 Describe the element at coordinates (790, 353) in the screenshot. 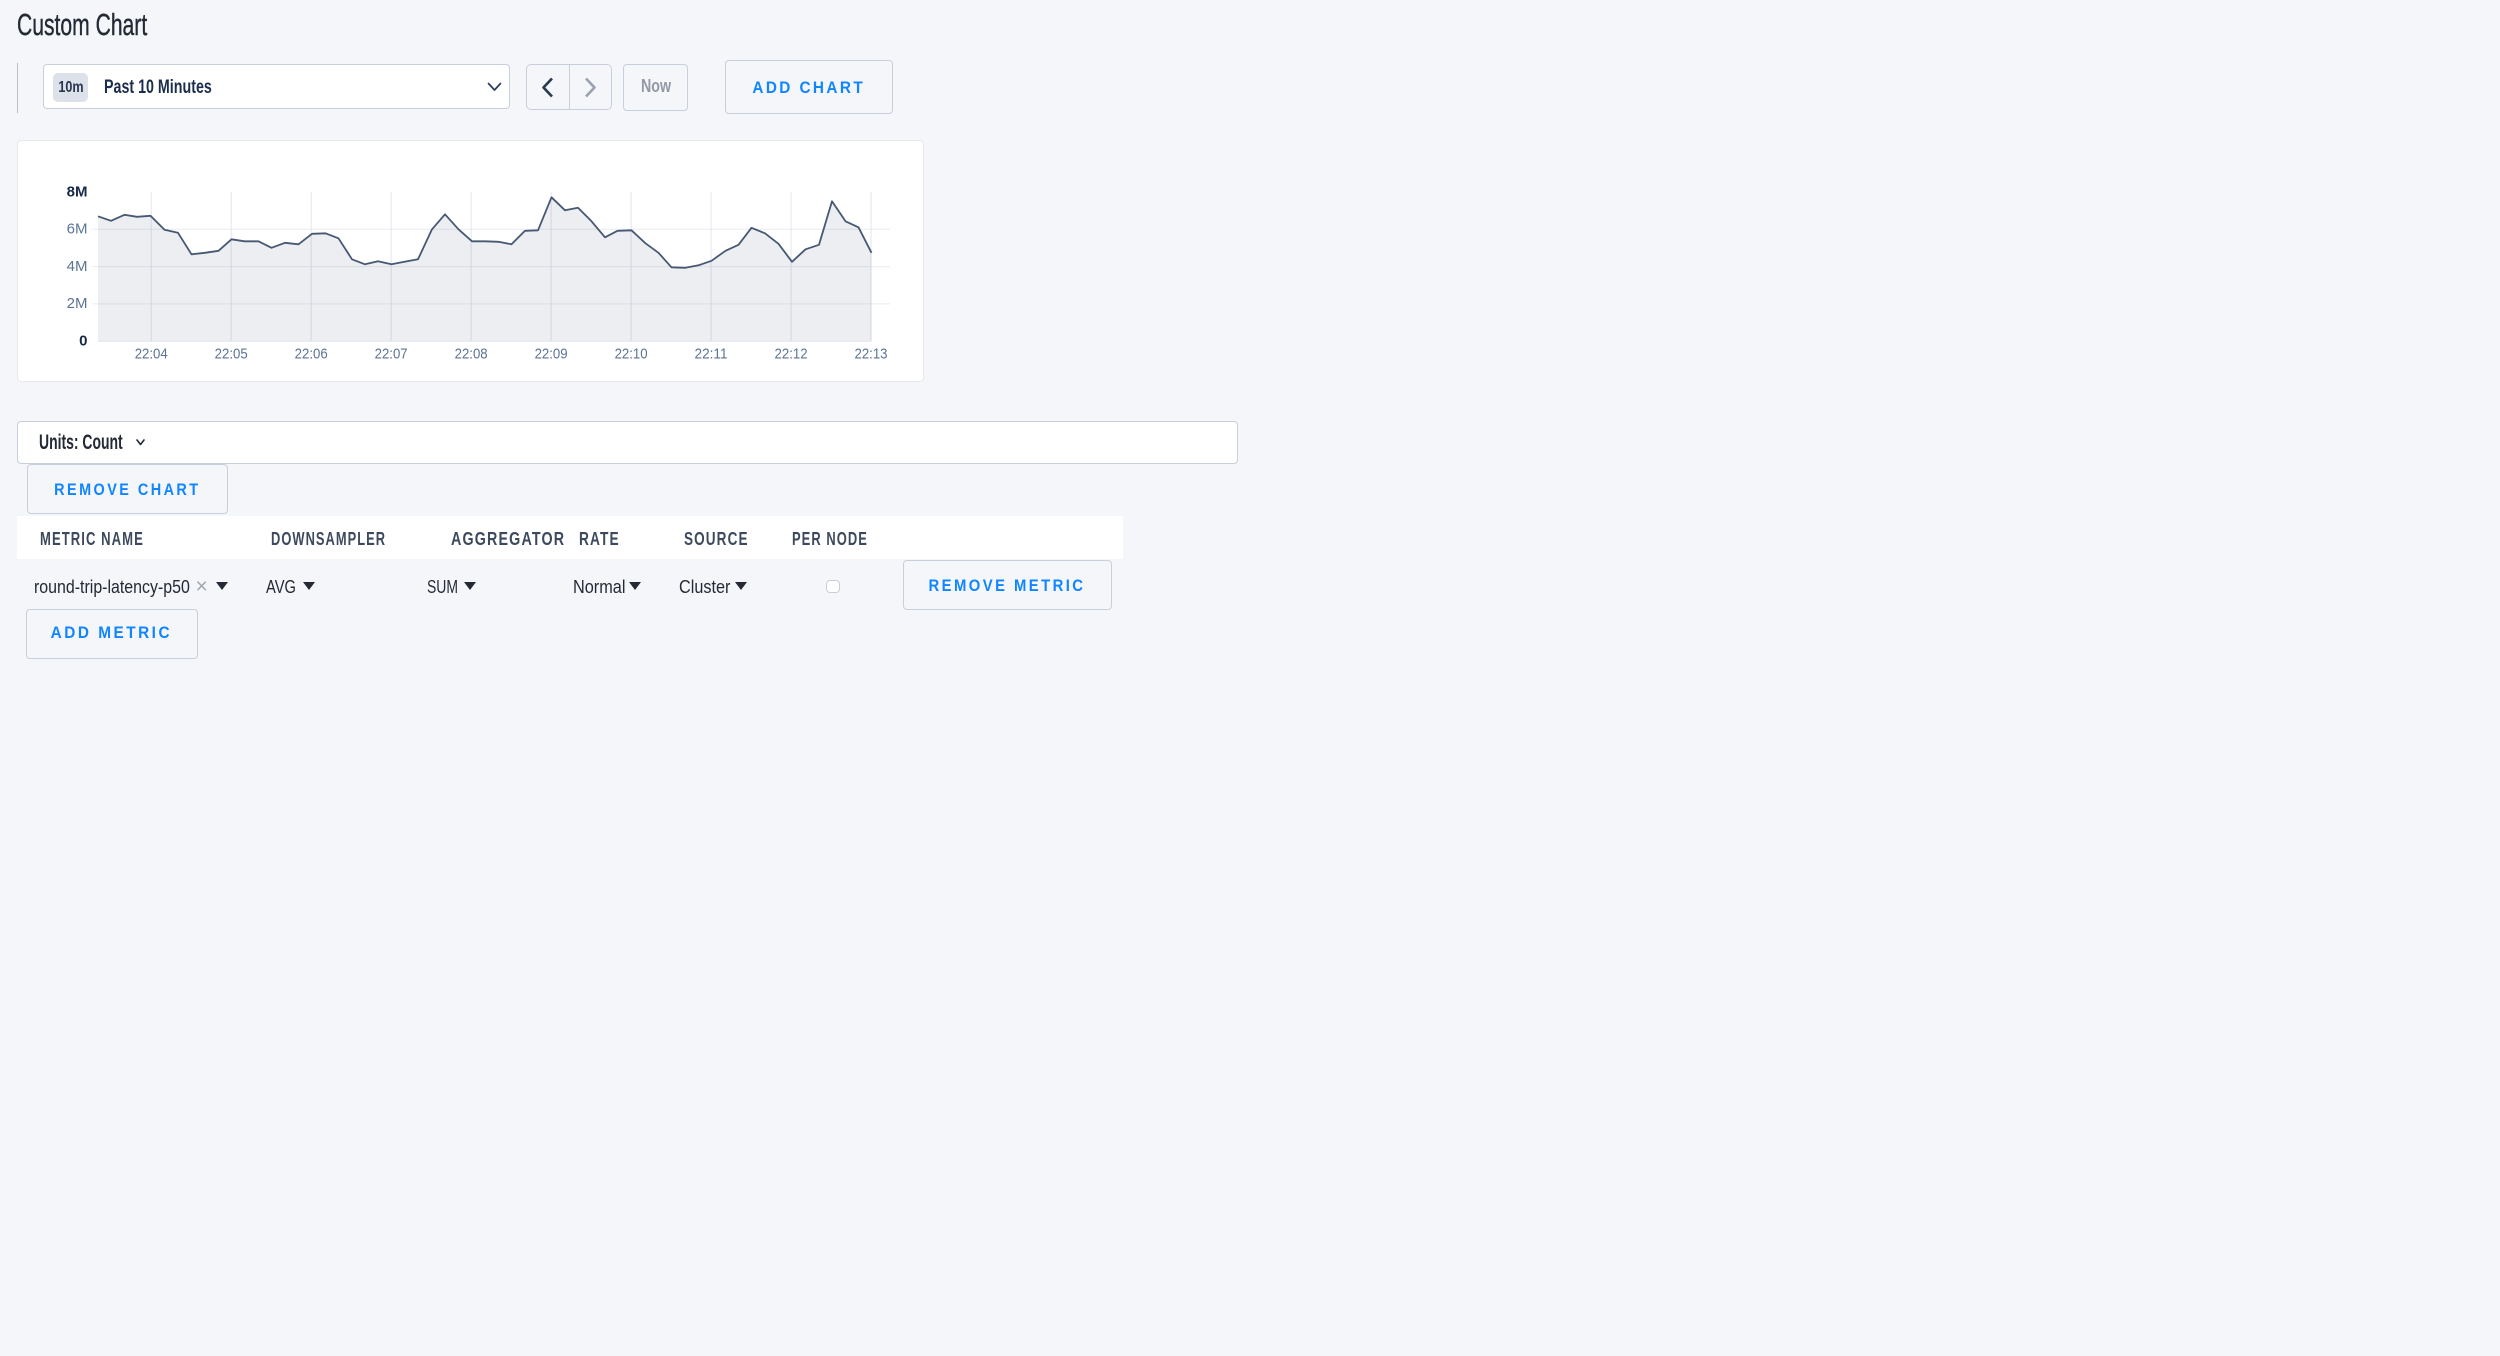

I see `svg-text: 22:12` at that location.